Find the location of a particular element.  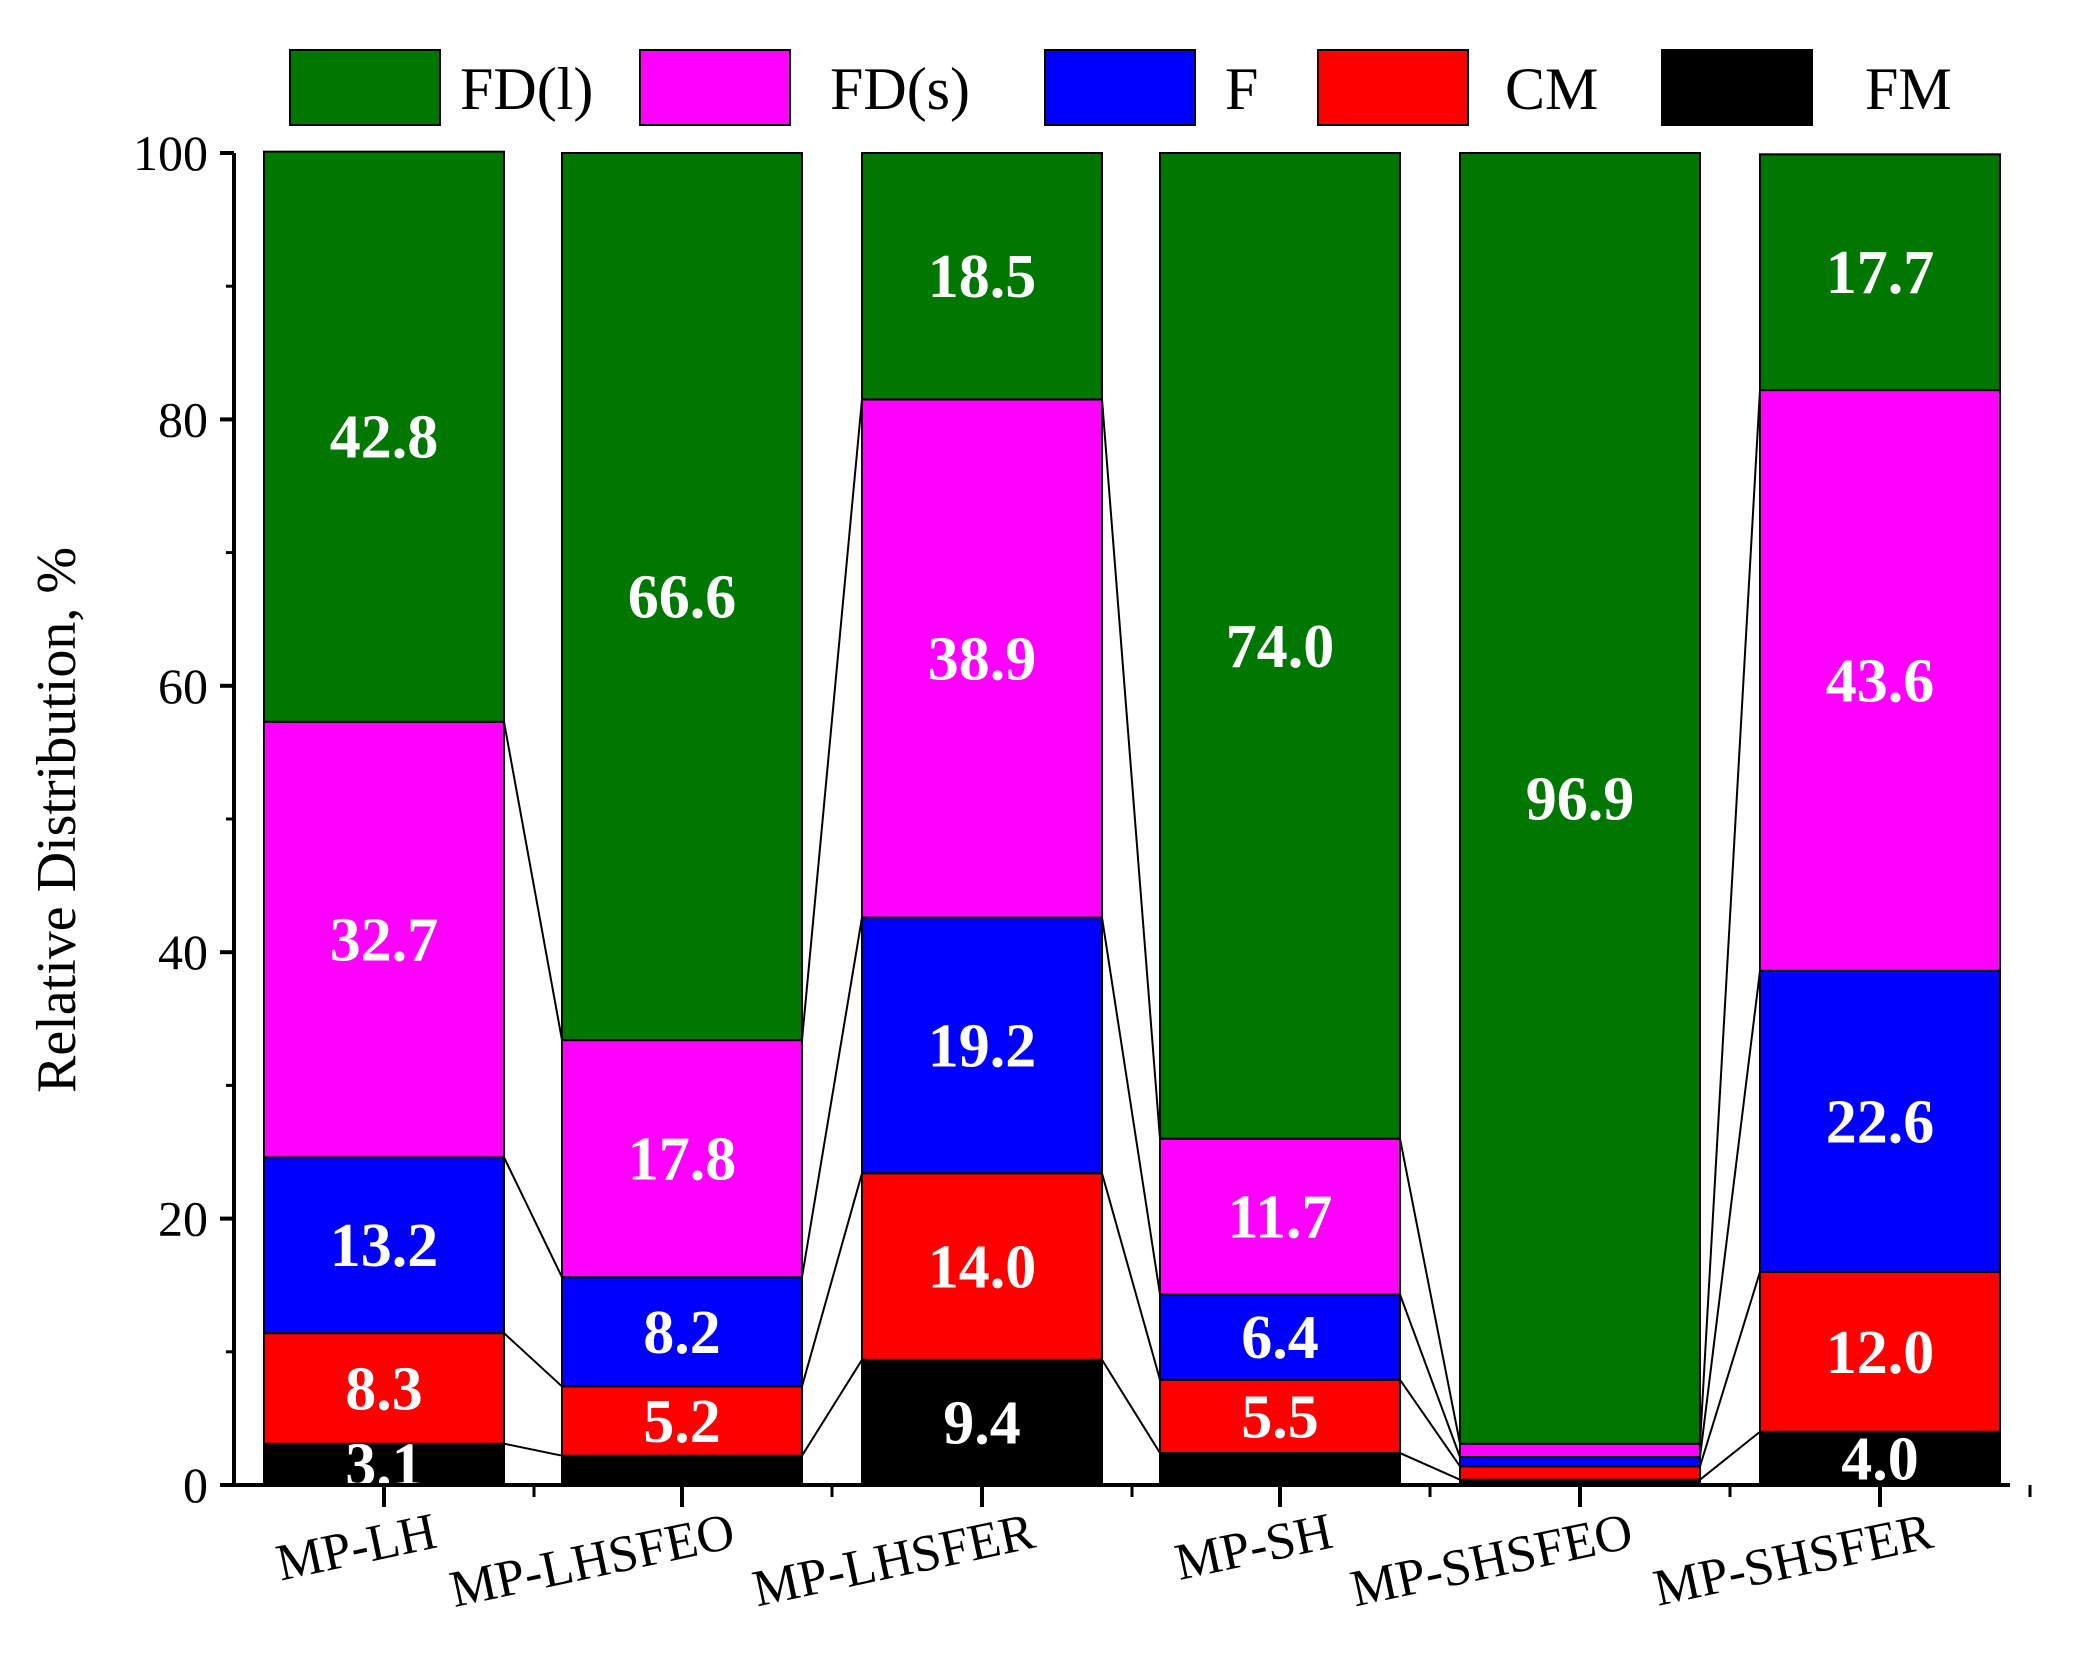

data-label: 18.5 is located at coordinates (982, 277).